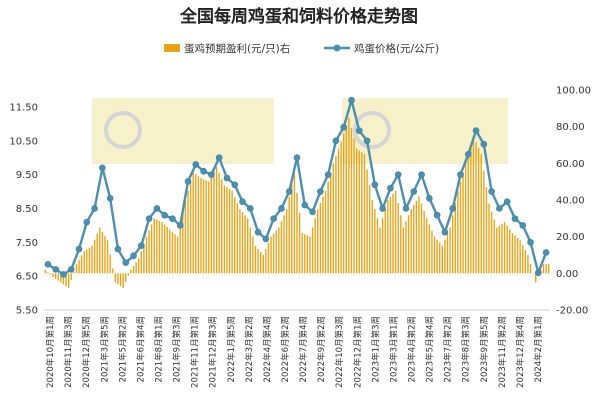 The height and width of the screenshot is (415, 599). What do you see at coordinates (321, 349) in the screenshot?
I see `x-tick-label: 2022年9月第2周` at bounding box center [321, 349].